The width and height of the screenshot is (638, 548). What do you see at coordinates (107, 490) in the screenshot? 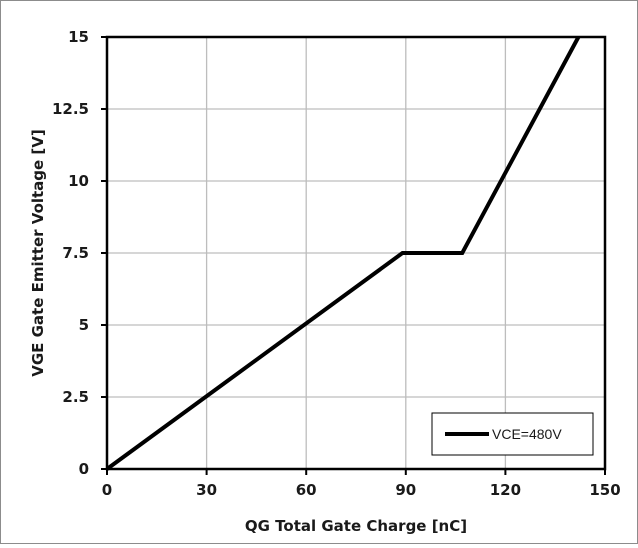
I see `x-tick-label: 0` at bounding box center [107, 490].